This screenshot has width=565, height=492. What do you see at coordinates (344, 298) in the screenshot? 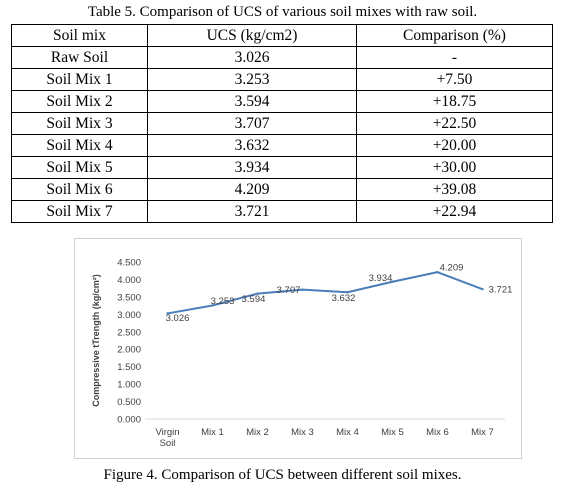
I see `data-label: 3.632` at bounding box center [344, 298].